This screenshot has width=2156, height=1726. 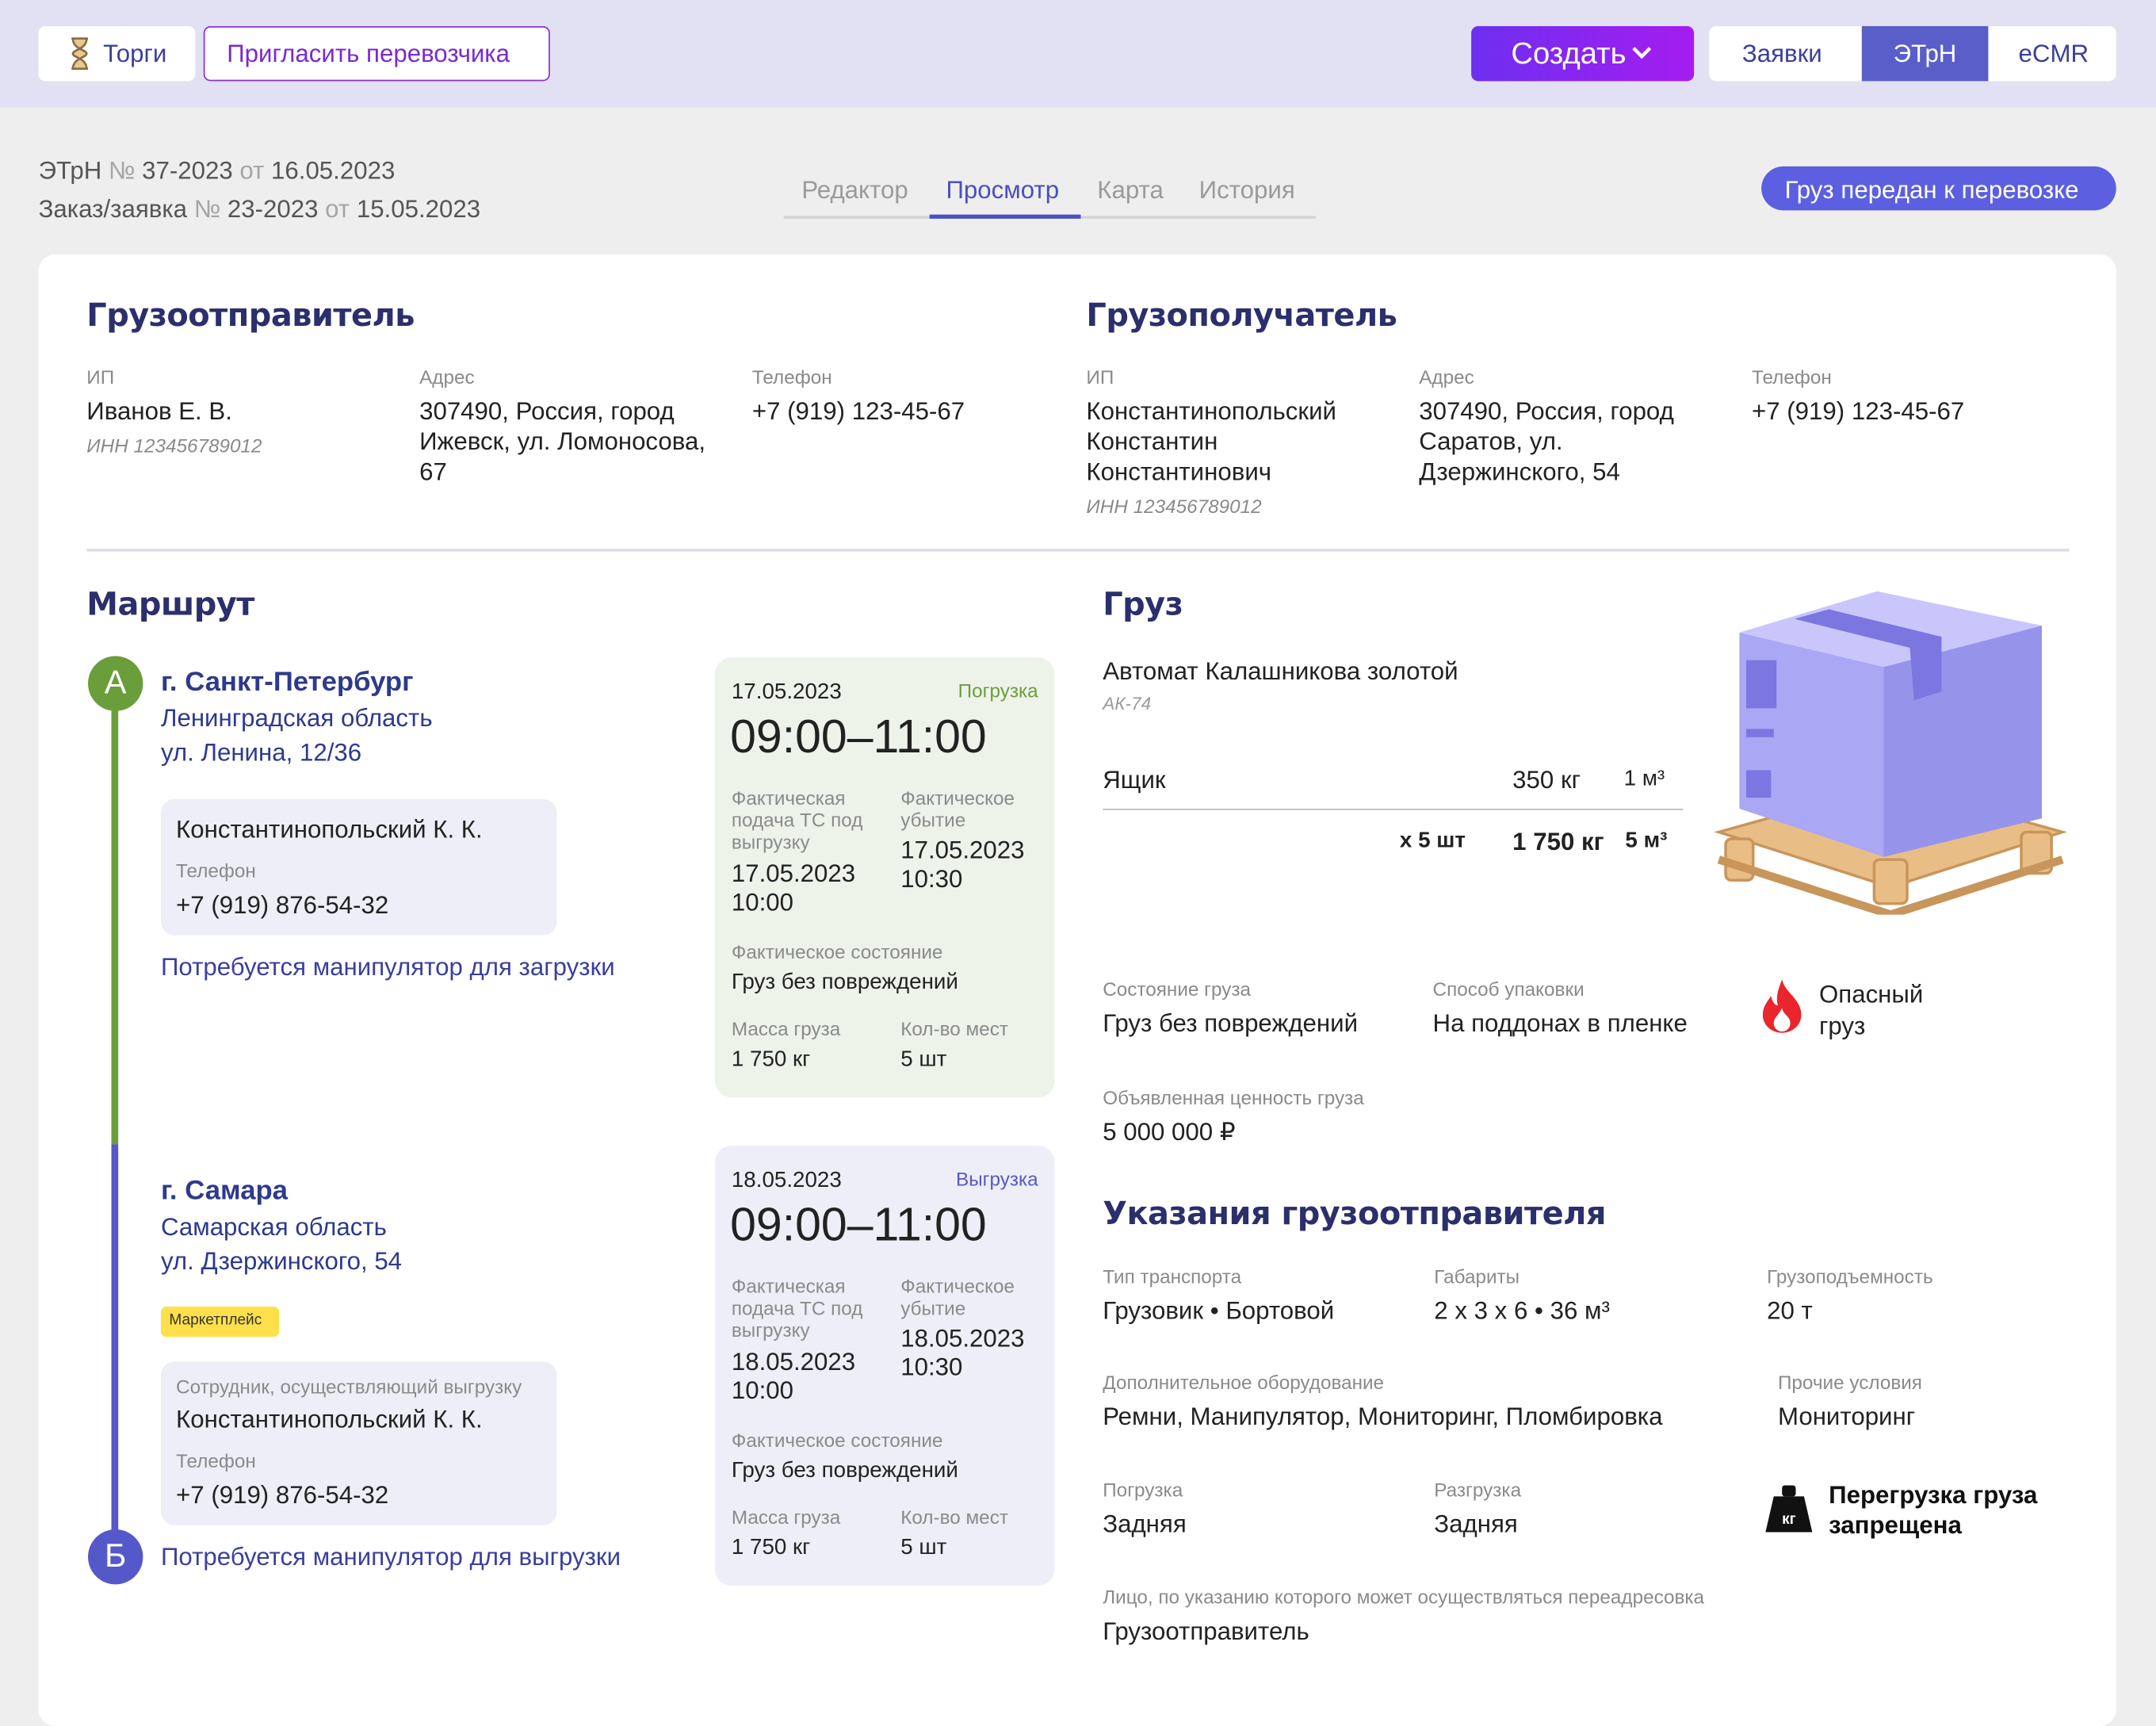 I want to click on slot-kind: Погрузка, so click(x=998, y=690).